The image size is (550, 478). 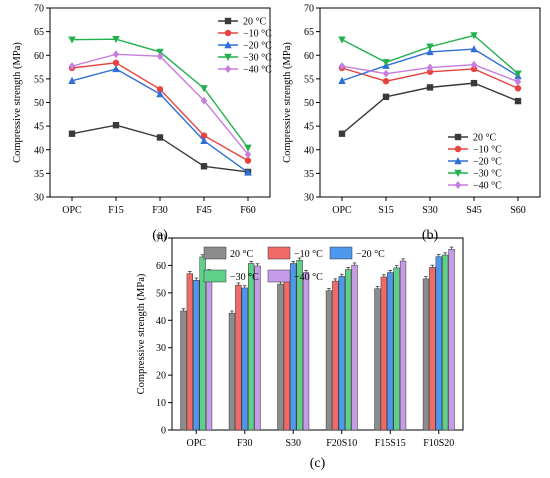 What do you see at coordinates (160, 210) in the screenshot?
I see `panel-a-x-tick-label: F30` at bounding box center [160, 210].